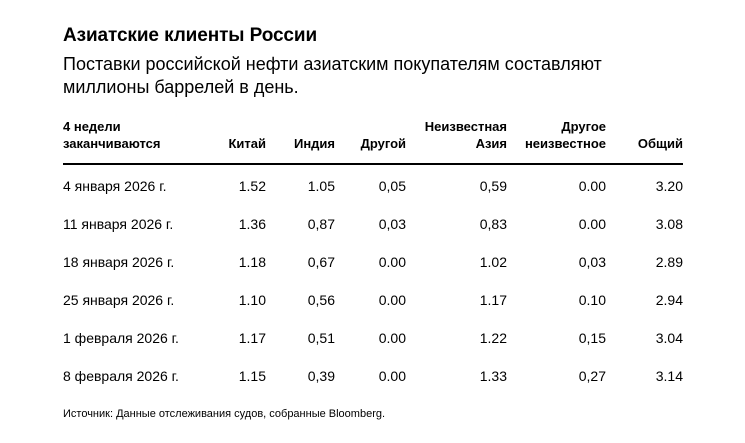 The image size is (745, 443). I want to click on cell-other: 0,05, so click(392, 185).